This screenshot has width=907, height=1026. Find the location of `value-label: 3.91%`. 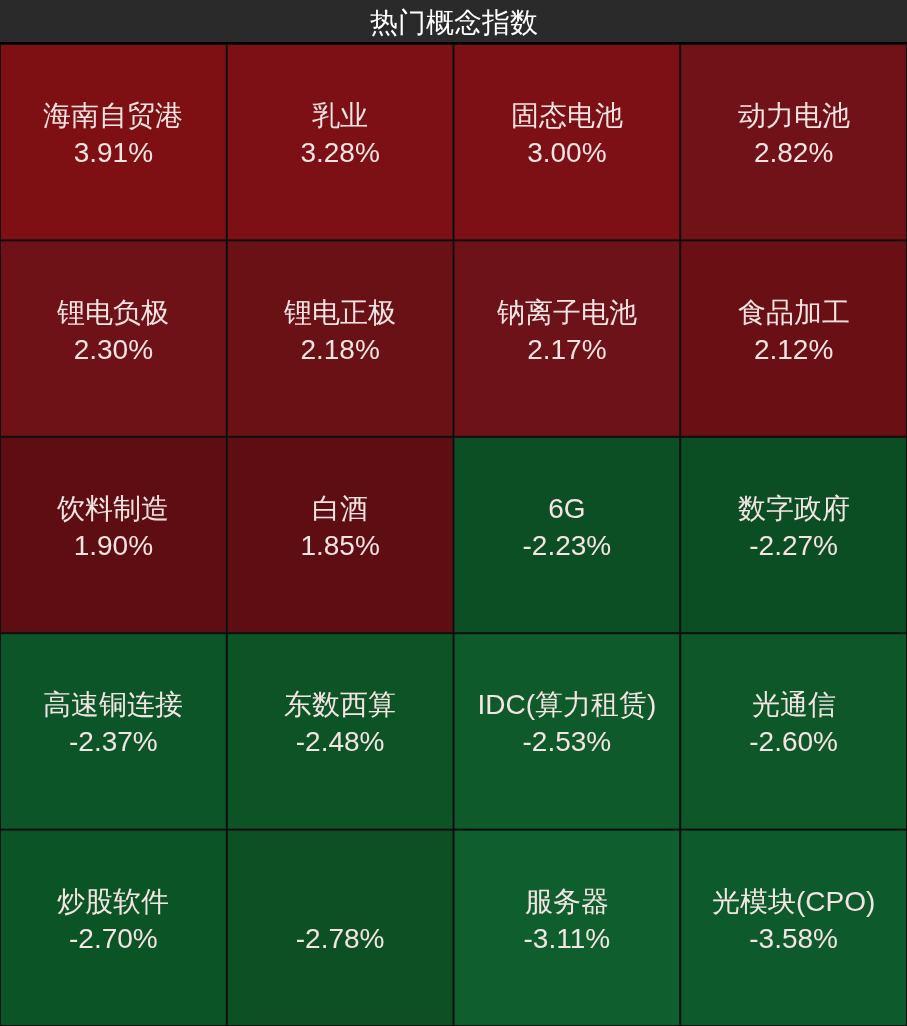

value-label: 3.91% is located at coordinates (113, 153).